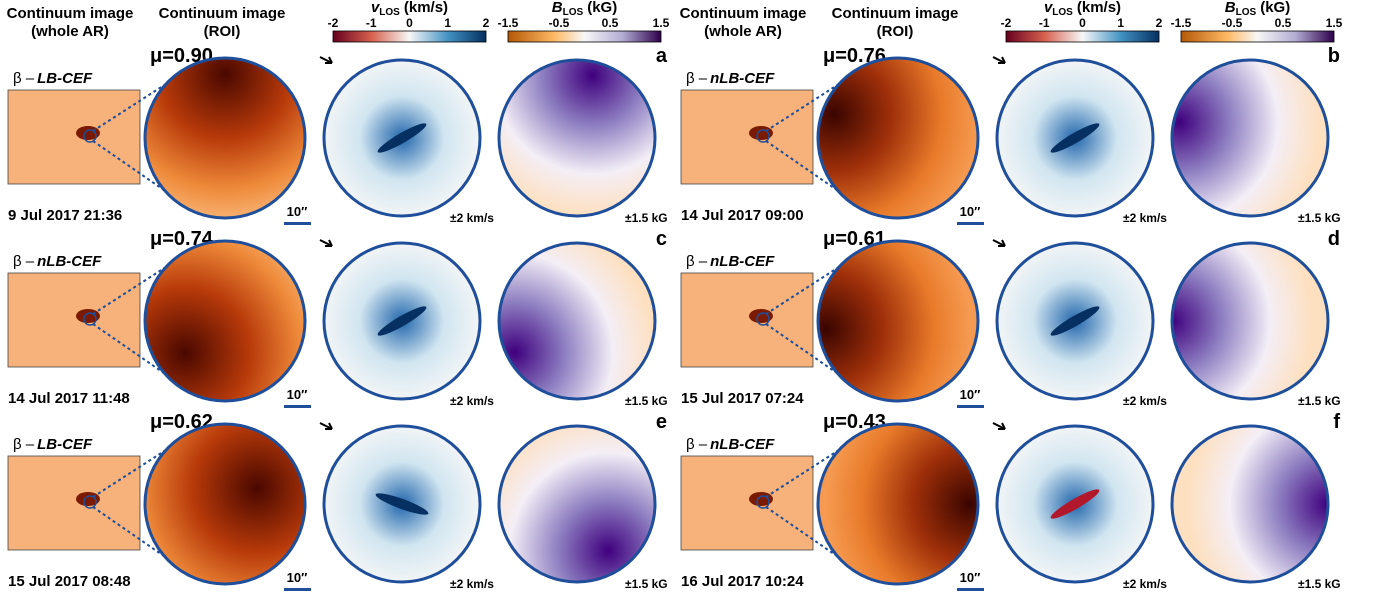 This screenshot has width=1381, height=595. I want to click on label: 15 Jul 2017 07:24, so click(742, 398).